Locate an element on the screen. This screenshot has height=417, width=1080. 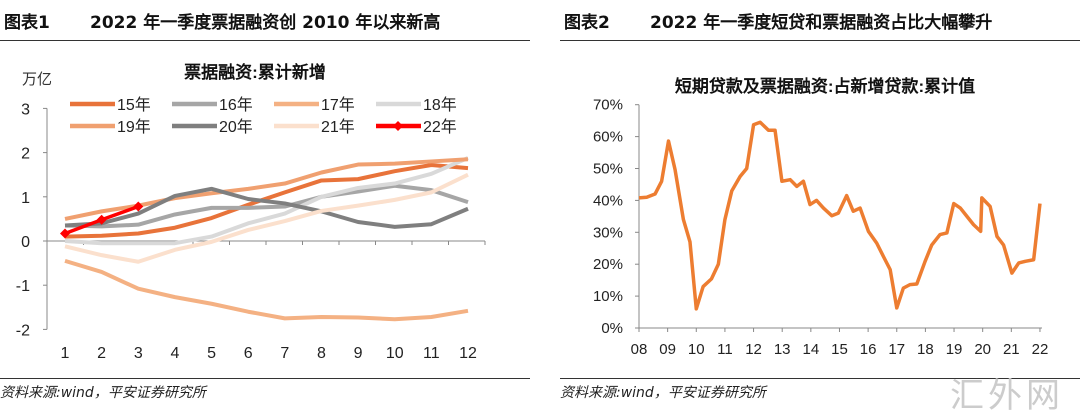
x-tick-label: 3 is located at coordinates (138, 353).